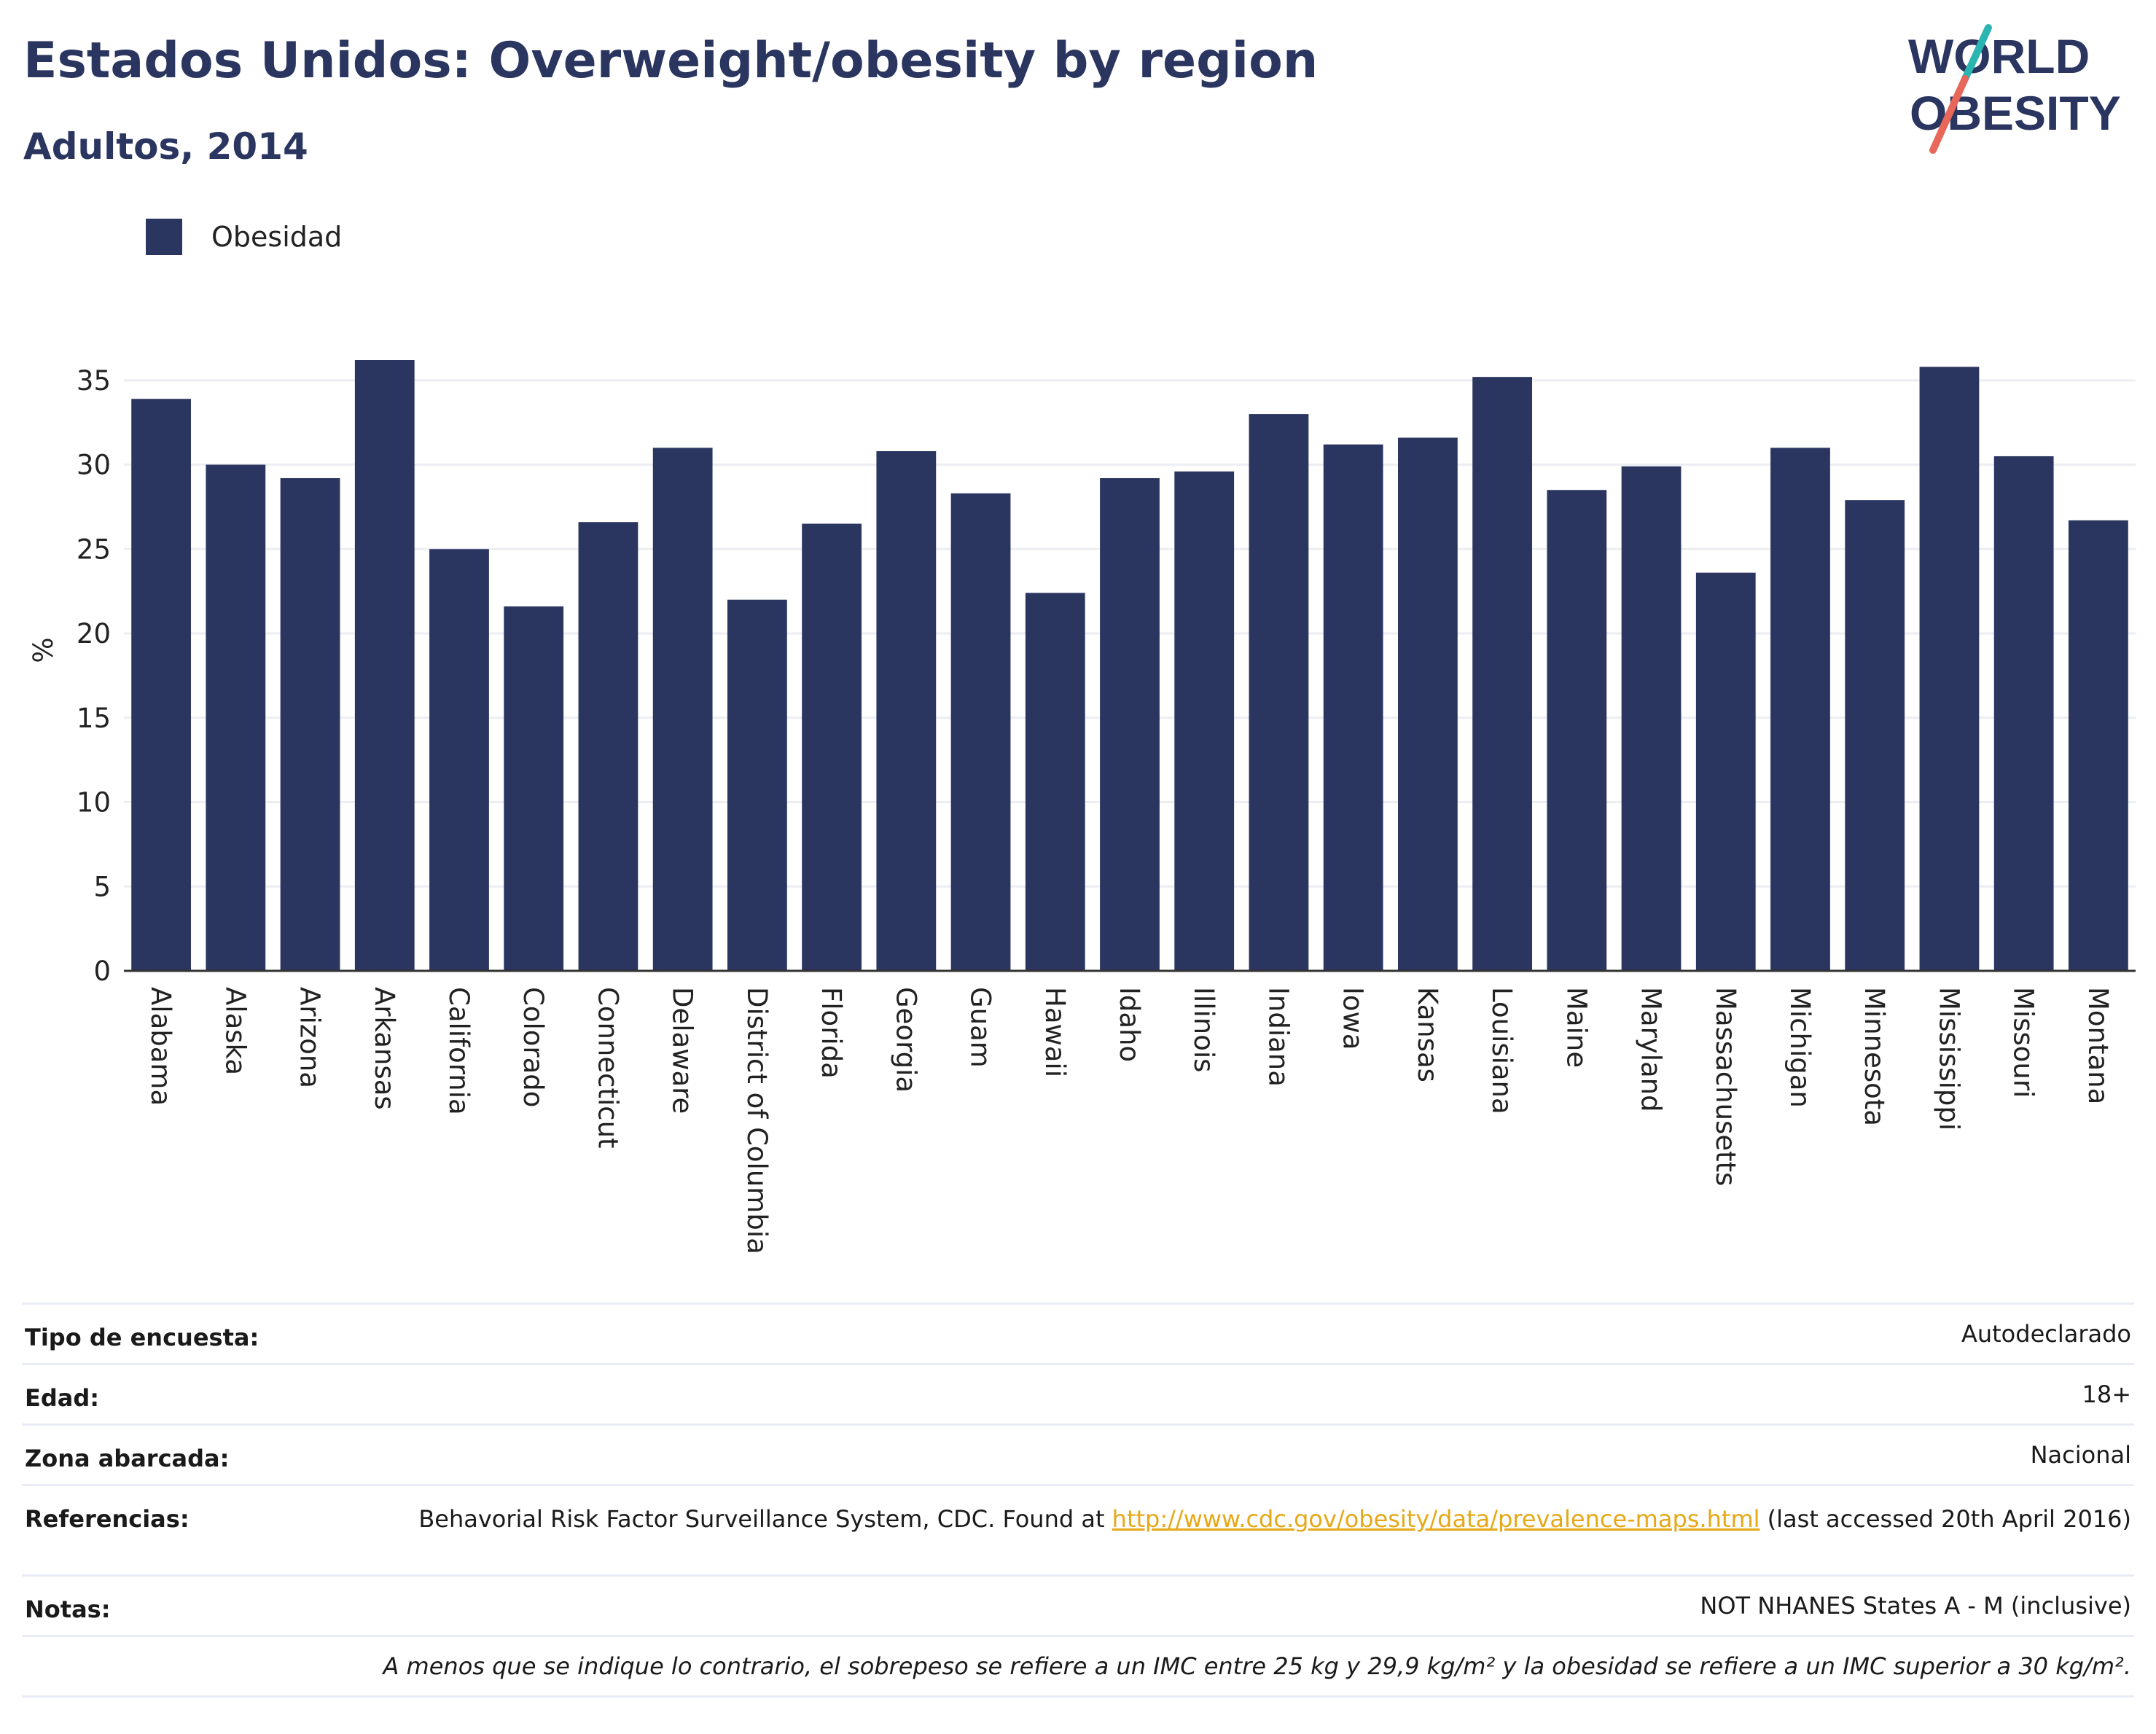  What do you see at coordinates (1800, 709) in the screenshot?
I see `bar-michigan` at bounding box center [1800, 709].